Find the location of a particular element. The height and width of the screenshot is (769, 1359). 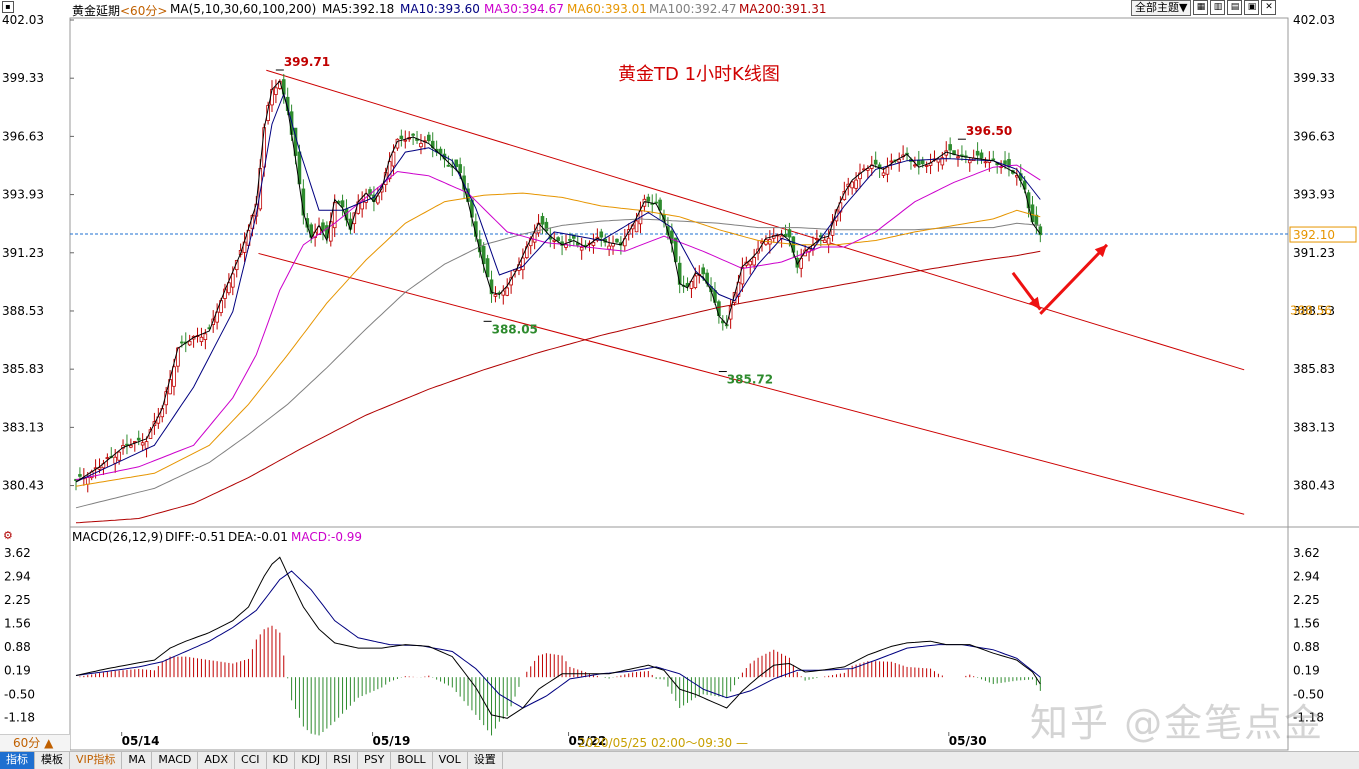

macd-tick-right-4: 0.88 is located at coordinates (1306, 647).